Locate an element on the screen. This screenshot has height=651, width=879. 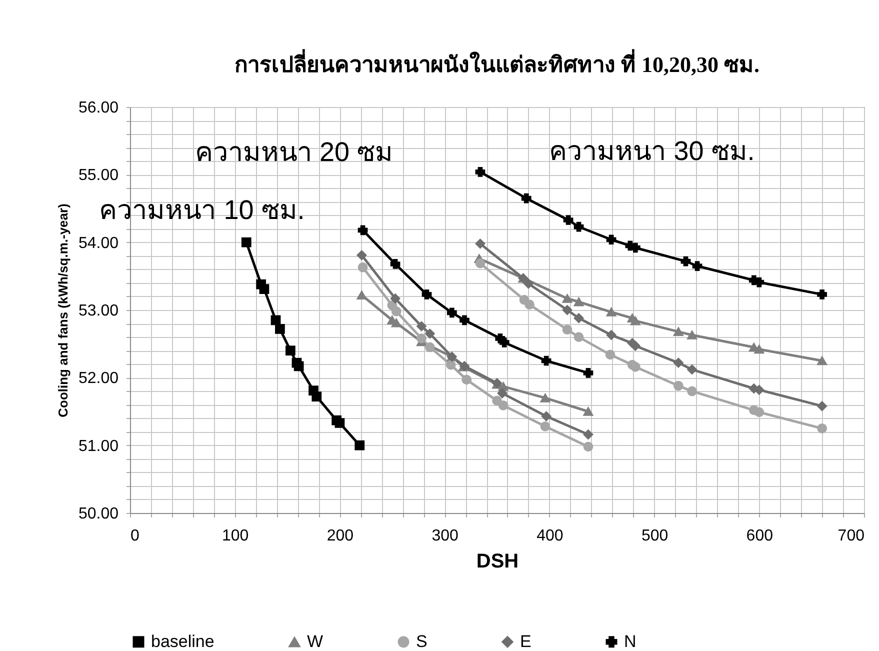
x-tick-label: 0 is located at coordinates (135, 536).